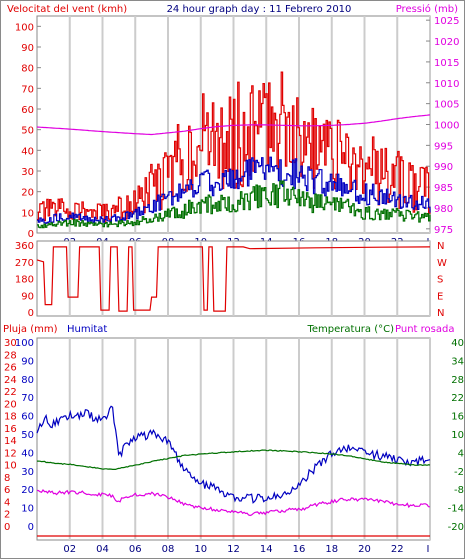 Image resolution: width=465 pixels, height=560 pixels. What do you see at coordinates (10, 441) in the screenshot?
I see `rain-y-tick: 14` at bounding box center [10, 441].